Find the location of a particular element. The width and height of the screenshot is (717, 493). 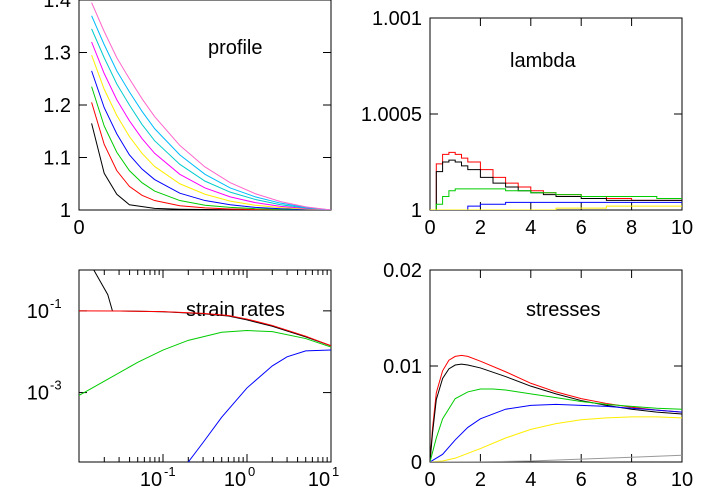

lambda-x-tick-label: 4 is located at coordinates (530, 228).